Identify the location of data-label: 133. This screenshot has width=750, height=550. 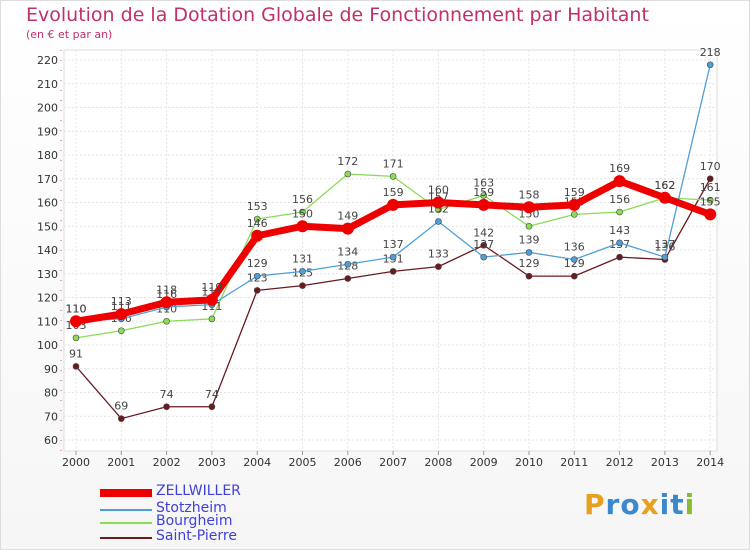
(438, 254).